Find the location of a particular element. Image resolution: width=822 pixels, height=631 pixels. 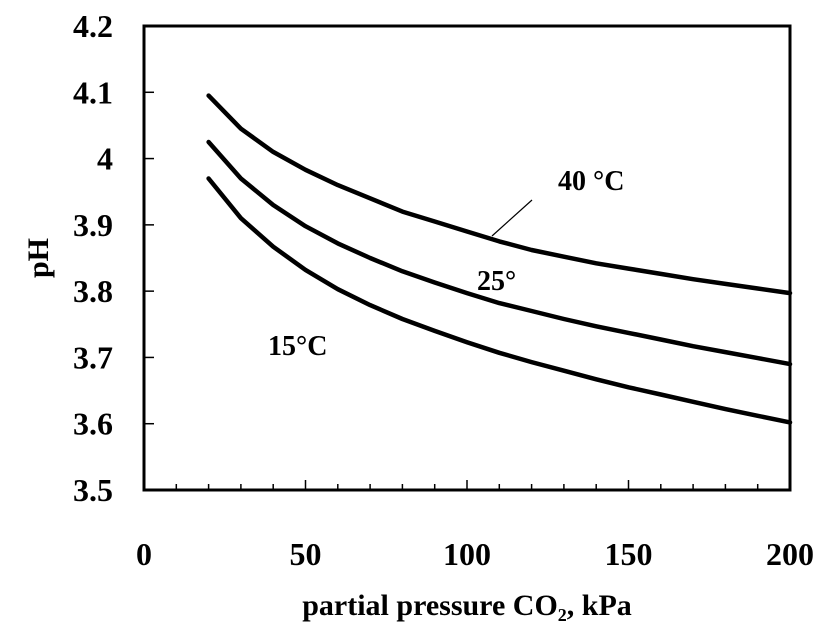

y-axis-label: pH is located at coordinates (38, 258).